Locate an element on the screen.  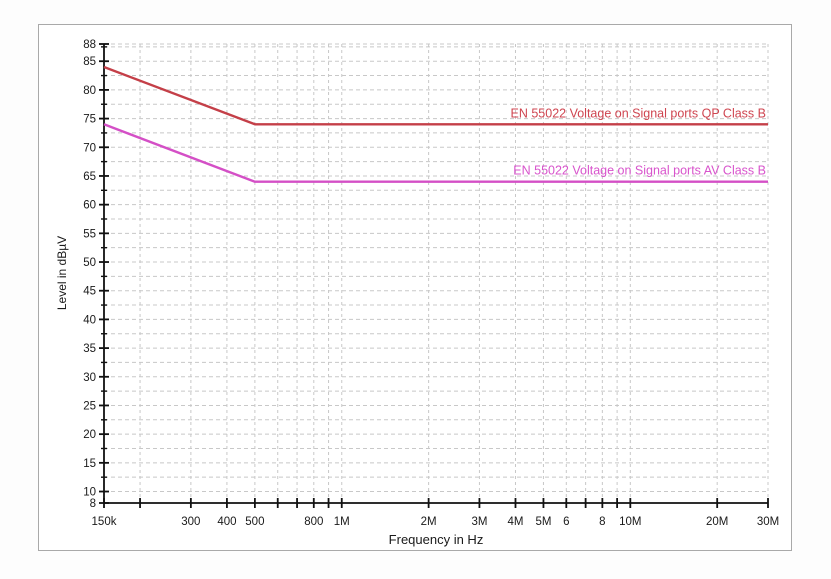
y-tick-label: 15 is located at coordinates (89, 464).